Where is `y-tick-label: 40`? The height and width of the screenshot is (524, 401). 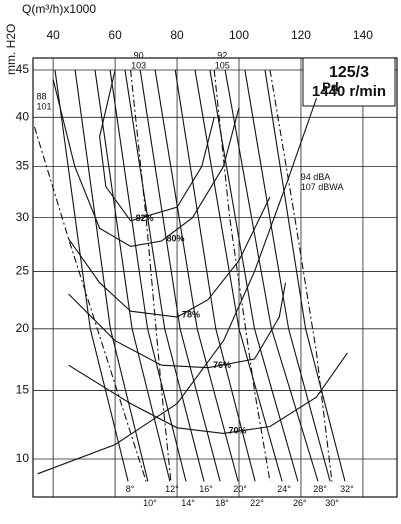
y-tick-label: 40 is located at coordinates (23, 116).